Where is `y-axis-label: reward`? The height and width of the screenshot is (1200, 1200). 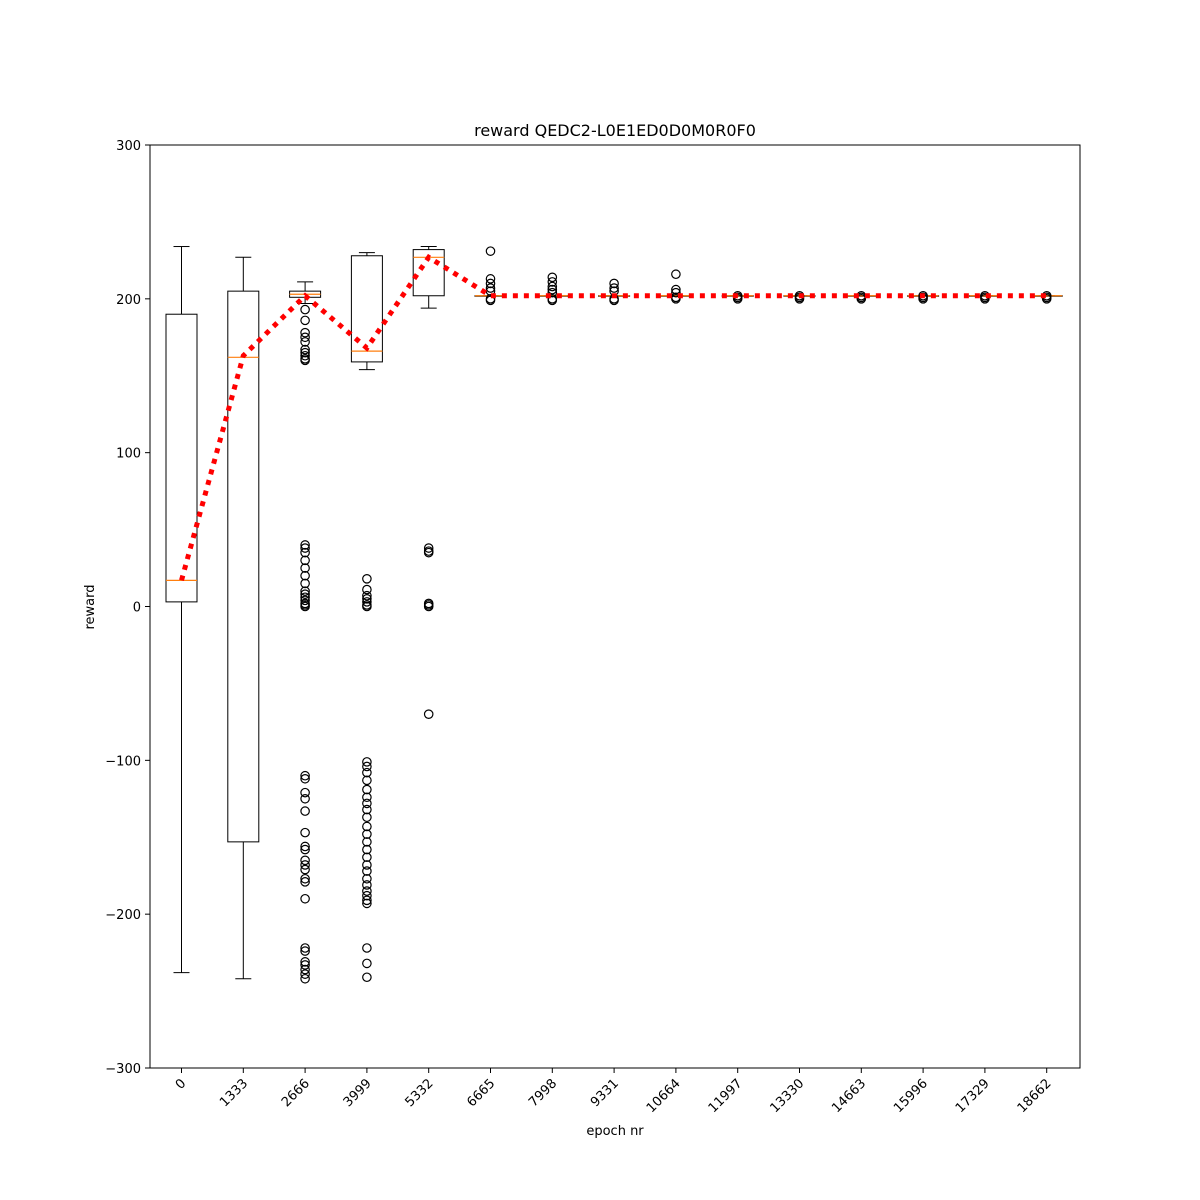
y-axis-label: reward is located at coordinates (90, 606).